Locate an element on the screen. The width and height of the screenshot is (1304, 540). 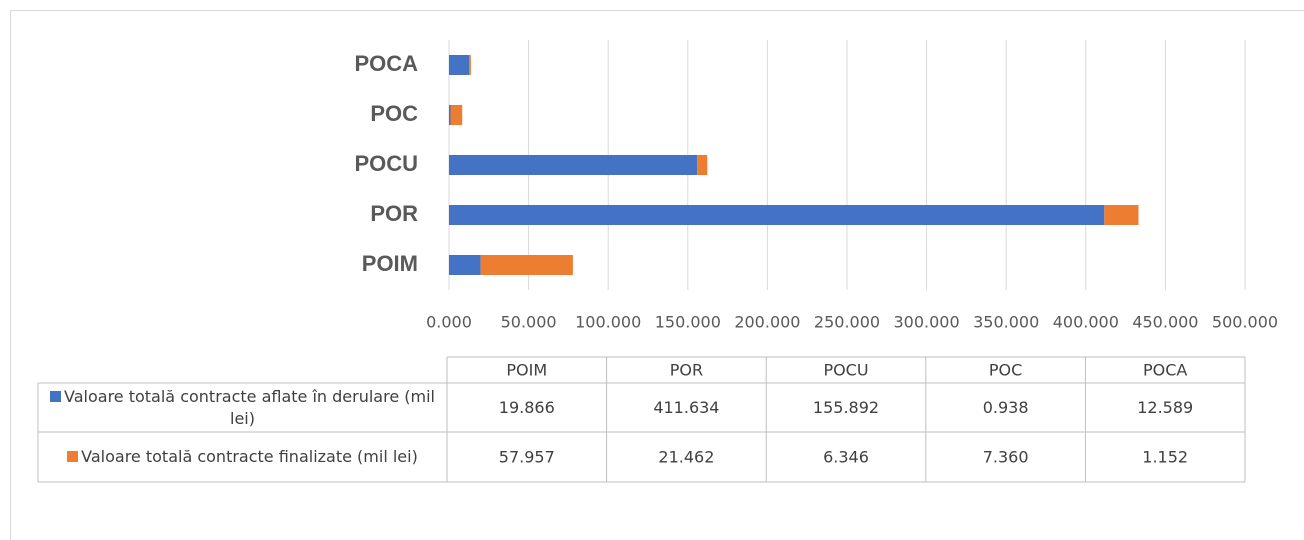
x-tick-label: 450.000 is located at coordinates (1165, 322).